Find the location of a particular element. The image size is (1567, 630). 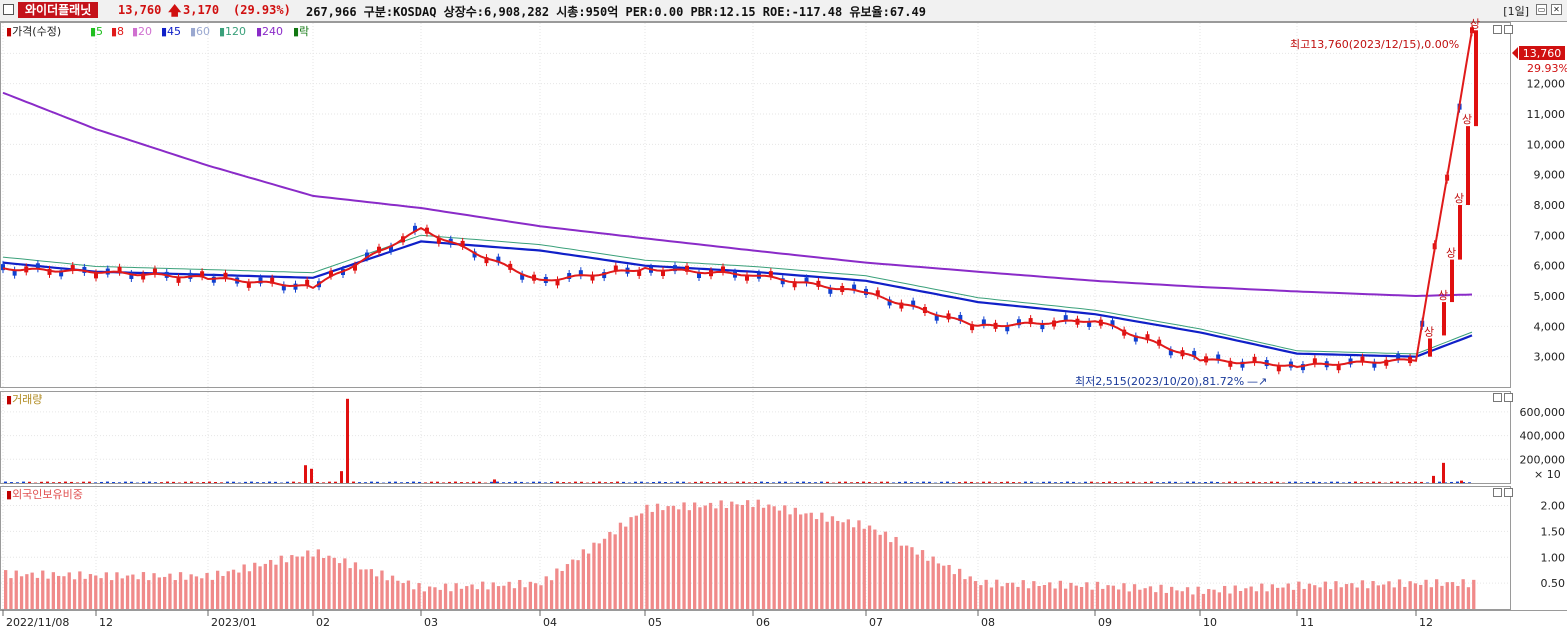

x-tick-label: 2023/01 is located at coordinates (234, 622).